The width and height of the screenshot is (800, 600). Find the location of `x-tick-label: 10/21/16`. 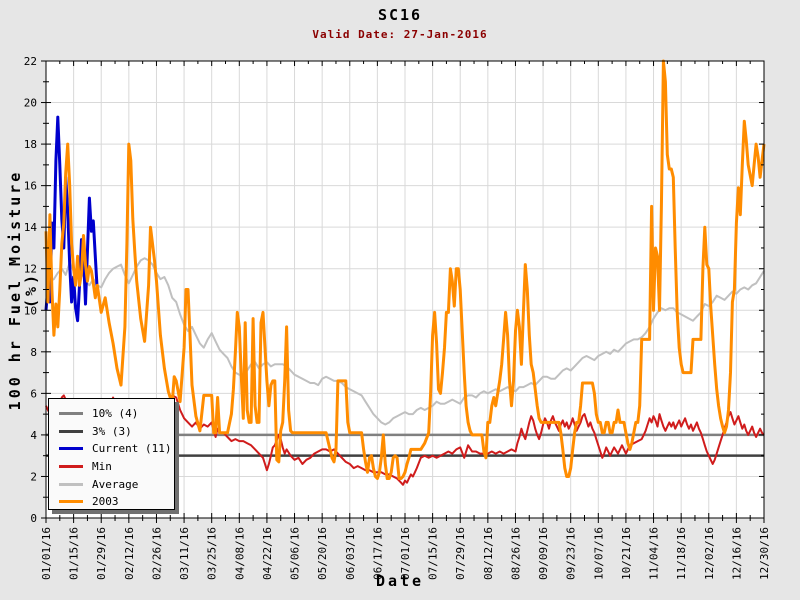

x-tick-label: 10/21/16 is located at coordinates (626, 553).